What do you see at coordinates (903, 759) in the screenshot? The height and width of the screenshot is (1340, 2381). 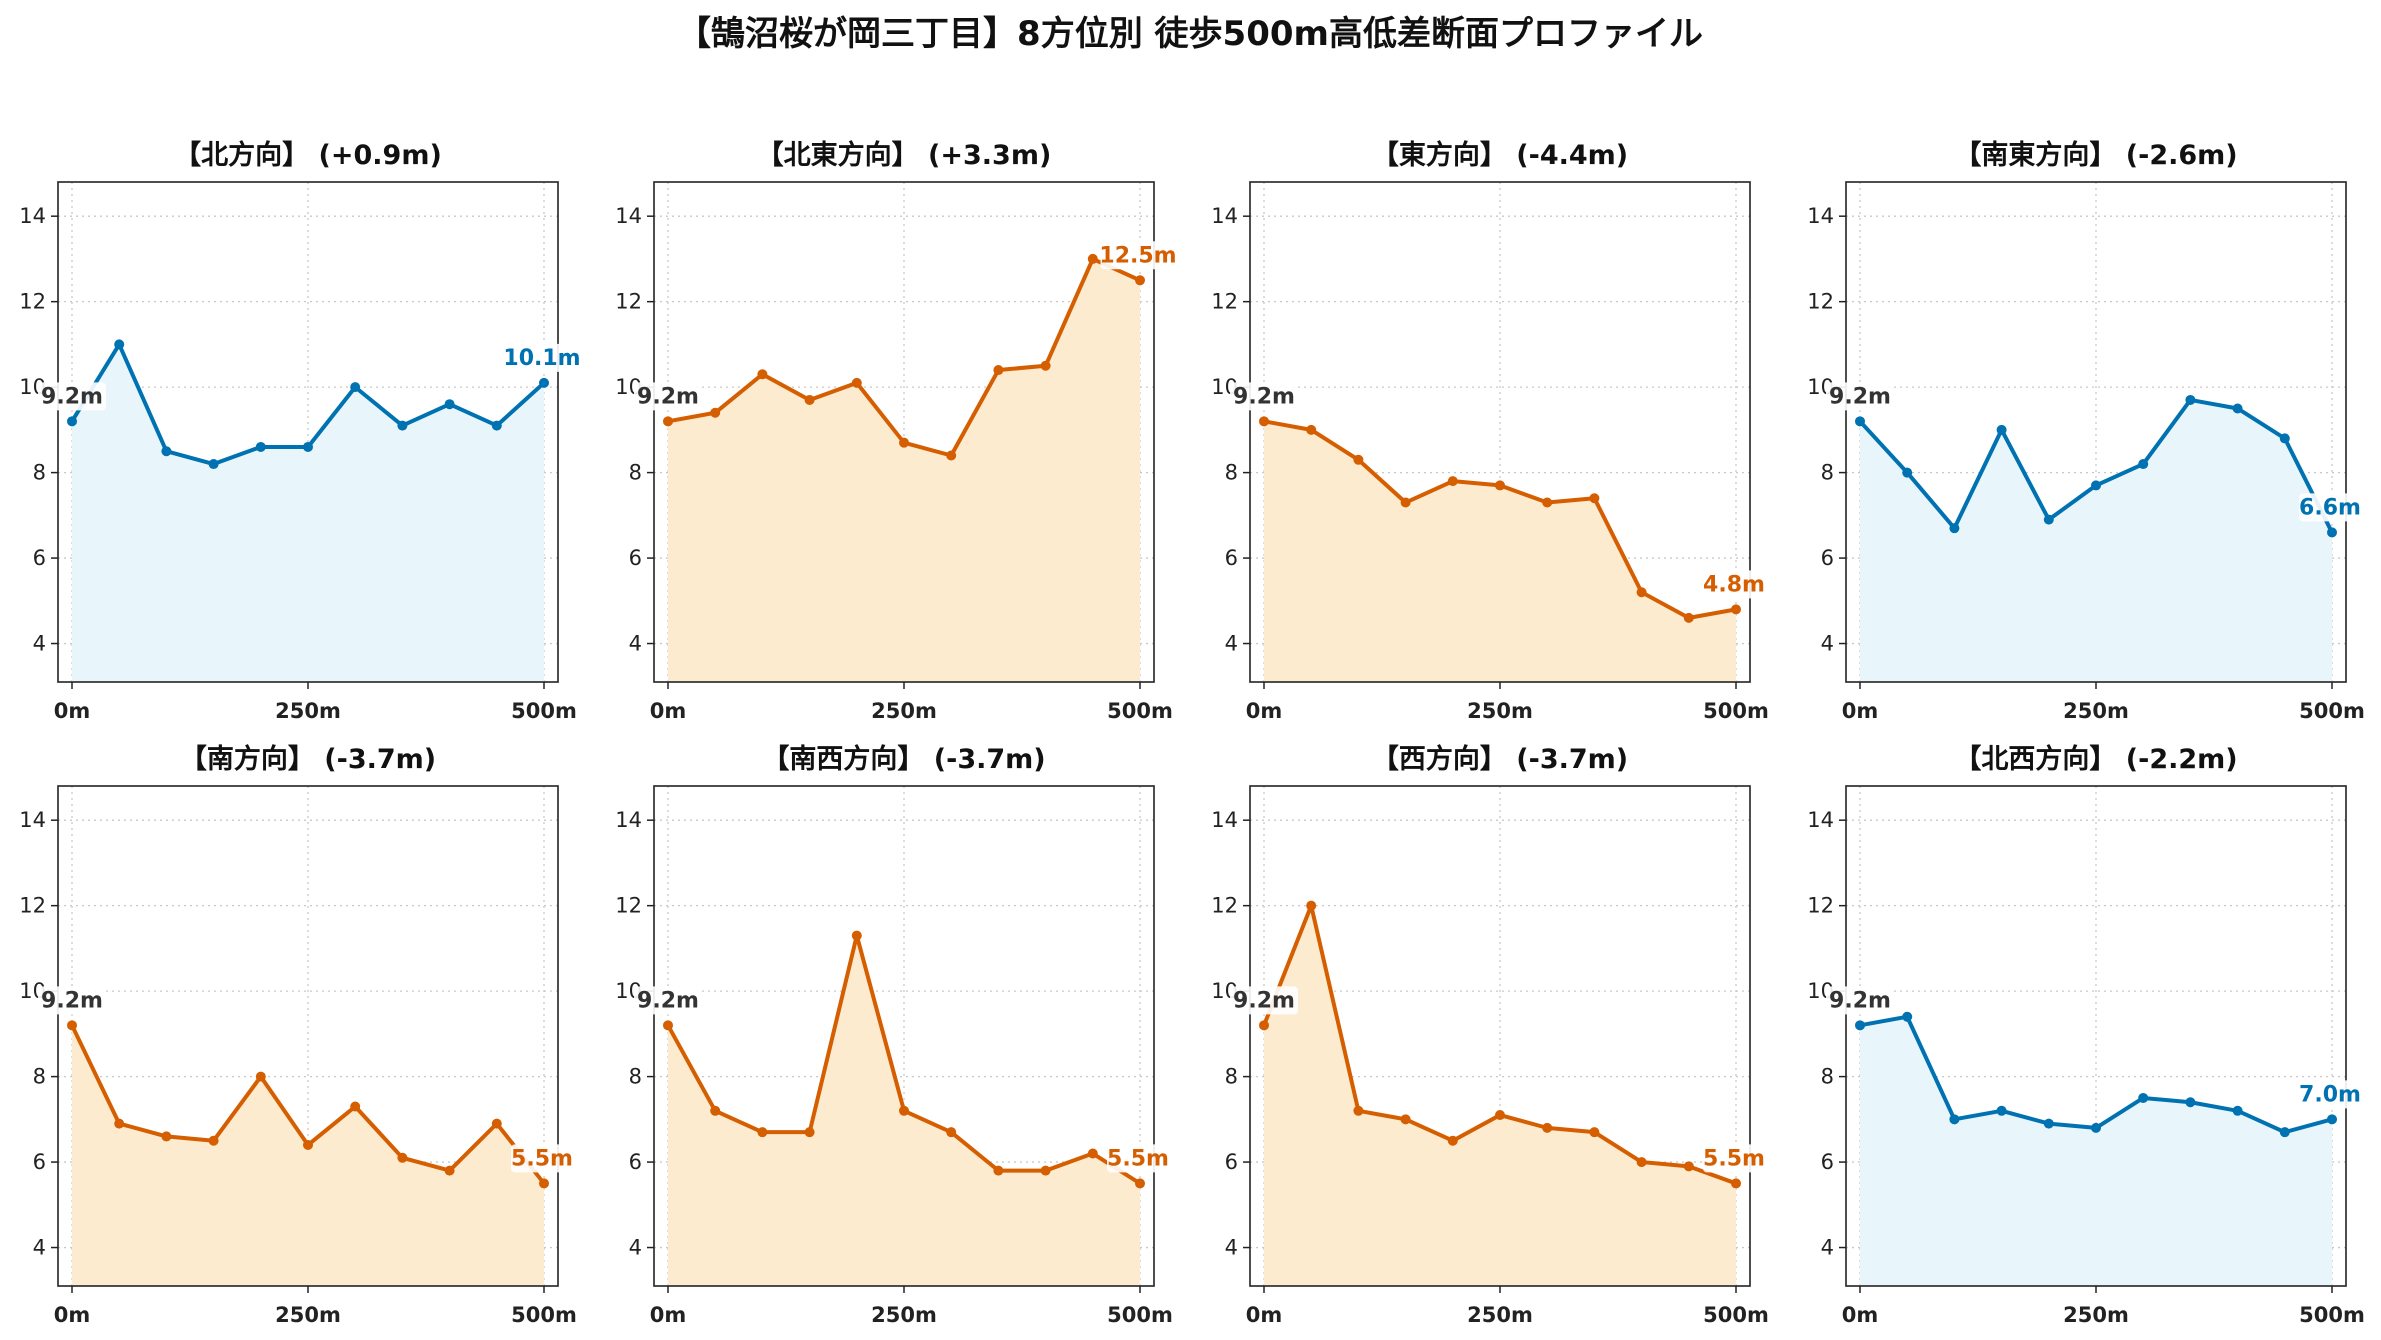 I see `panel-title: 【南西方向】 (-3.7m)` at bounding box center [903, 759].